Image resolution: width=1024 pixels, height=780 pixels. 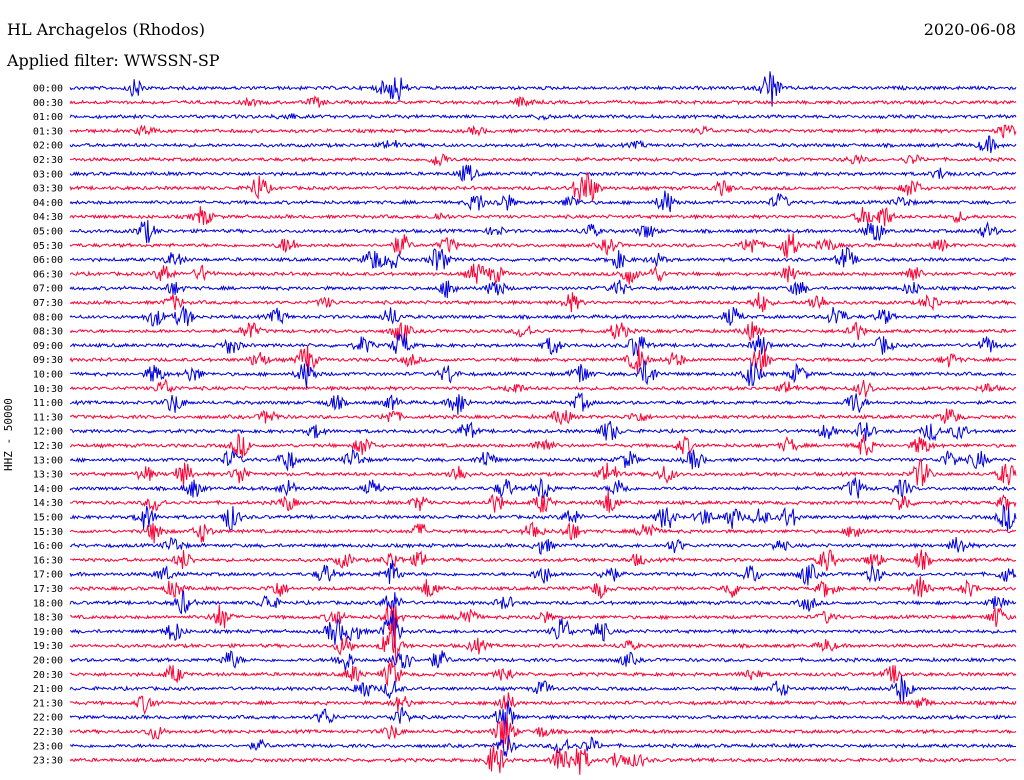 I want to click on time-tick-label: 06:30, so click(x=48, y=274).